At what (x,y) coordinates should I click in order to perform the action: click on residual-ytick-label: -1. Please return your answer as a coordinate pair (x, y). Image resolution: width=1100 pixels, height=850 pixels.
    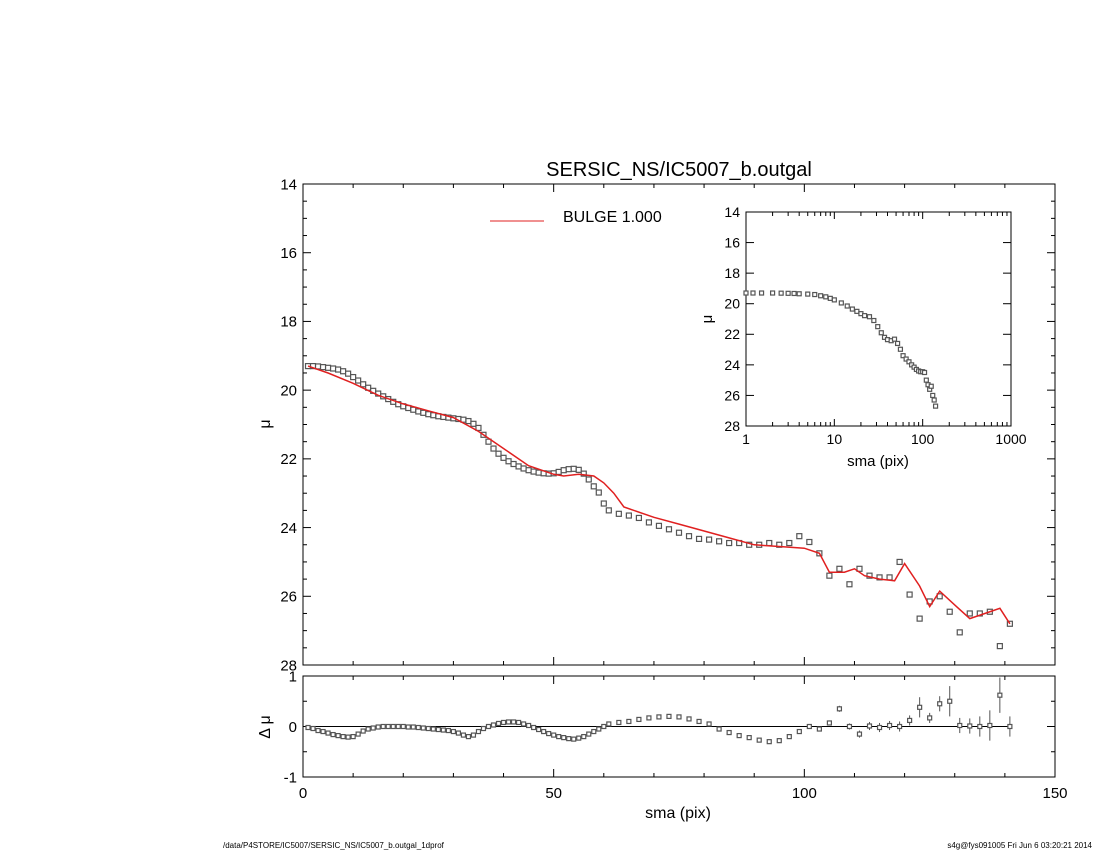
    Looking at the image, I should click on (290, 777).